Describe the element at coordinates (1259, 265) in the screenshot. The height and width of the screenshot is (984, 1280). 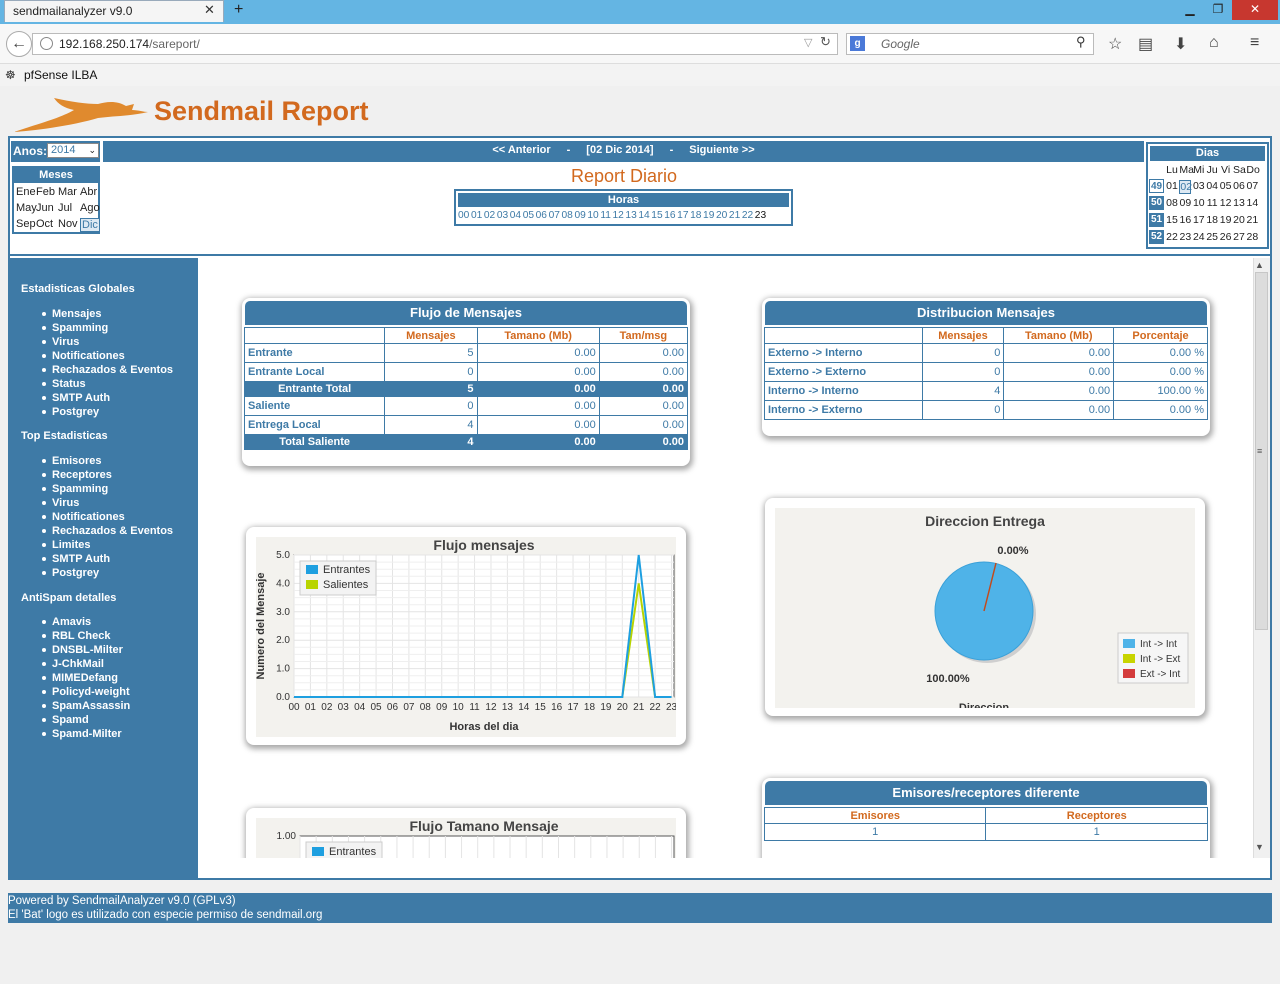
I see `scroll-up-icon: ▲` at that location.